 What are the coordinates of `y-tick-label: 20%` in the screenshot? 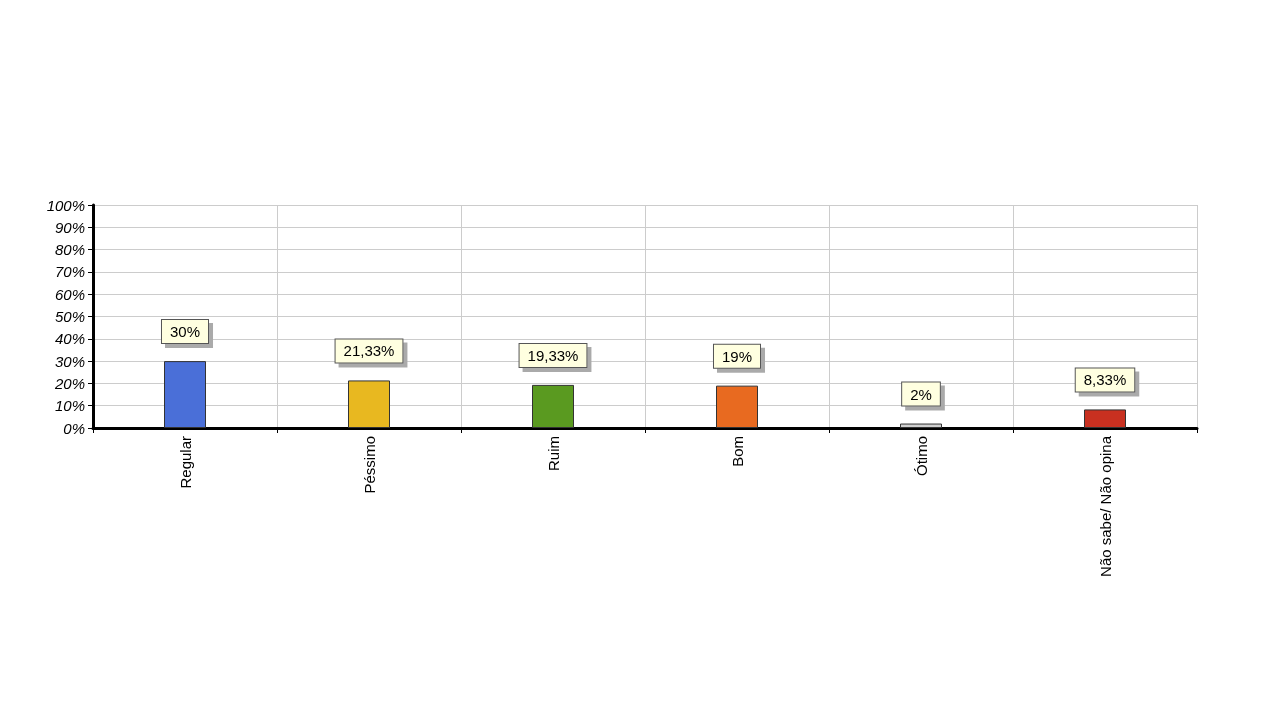 It's located at (69, 383).